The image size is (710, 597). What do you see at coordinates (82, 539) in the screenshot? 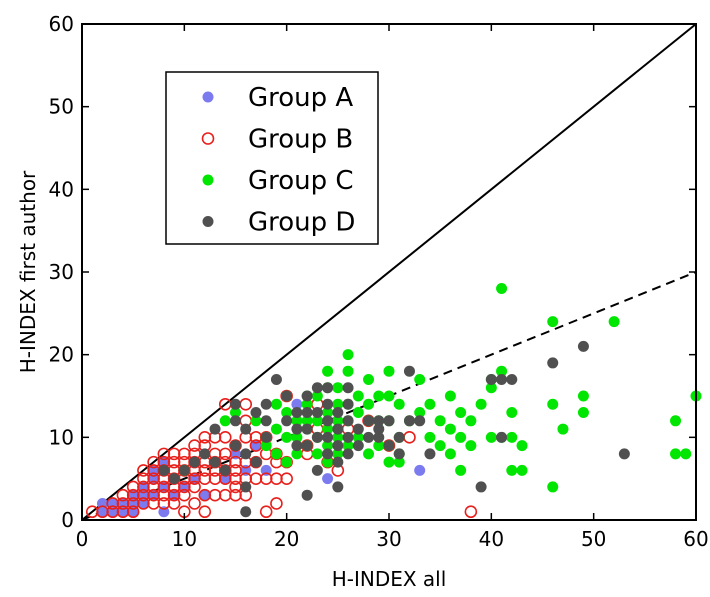
I see `x-tick-label: 0` at bounding box center [82, 539].